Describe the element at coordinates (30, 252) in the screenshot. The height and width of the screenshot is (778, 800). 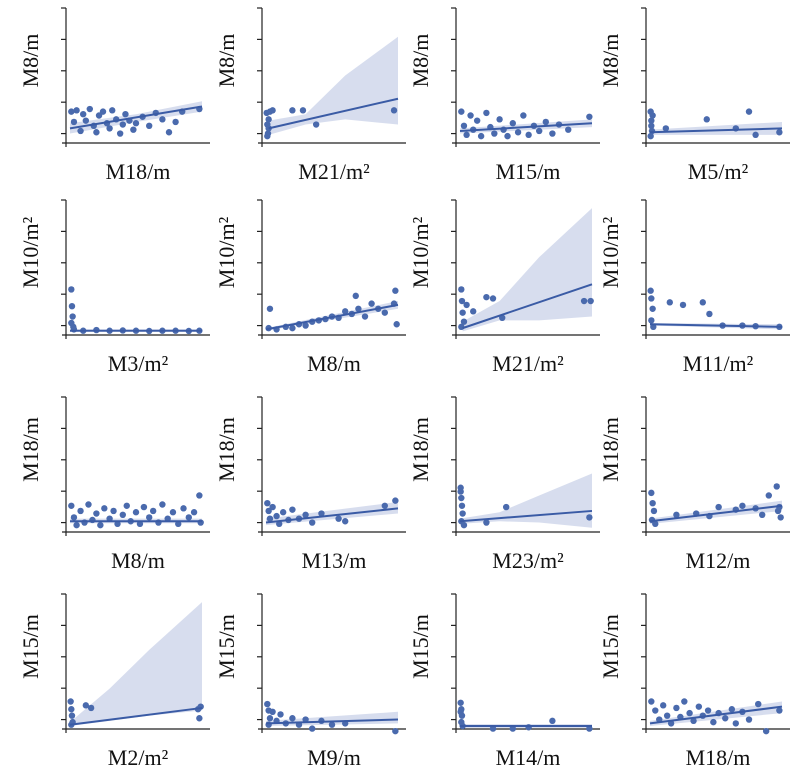
I see `y-axis-label: M10/m²` at that location.